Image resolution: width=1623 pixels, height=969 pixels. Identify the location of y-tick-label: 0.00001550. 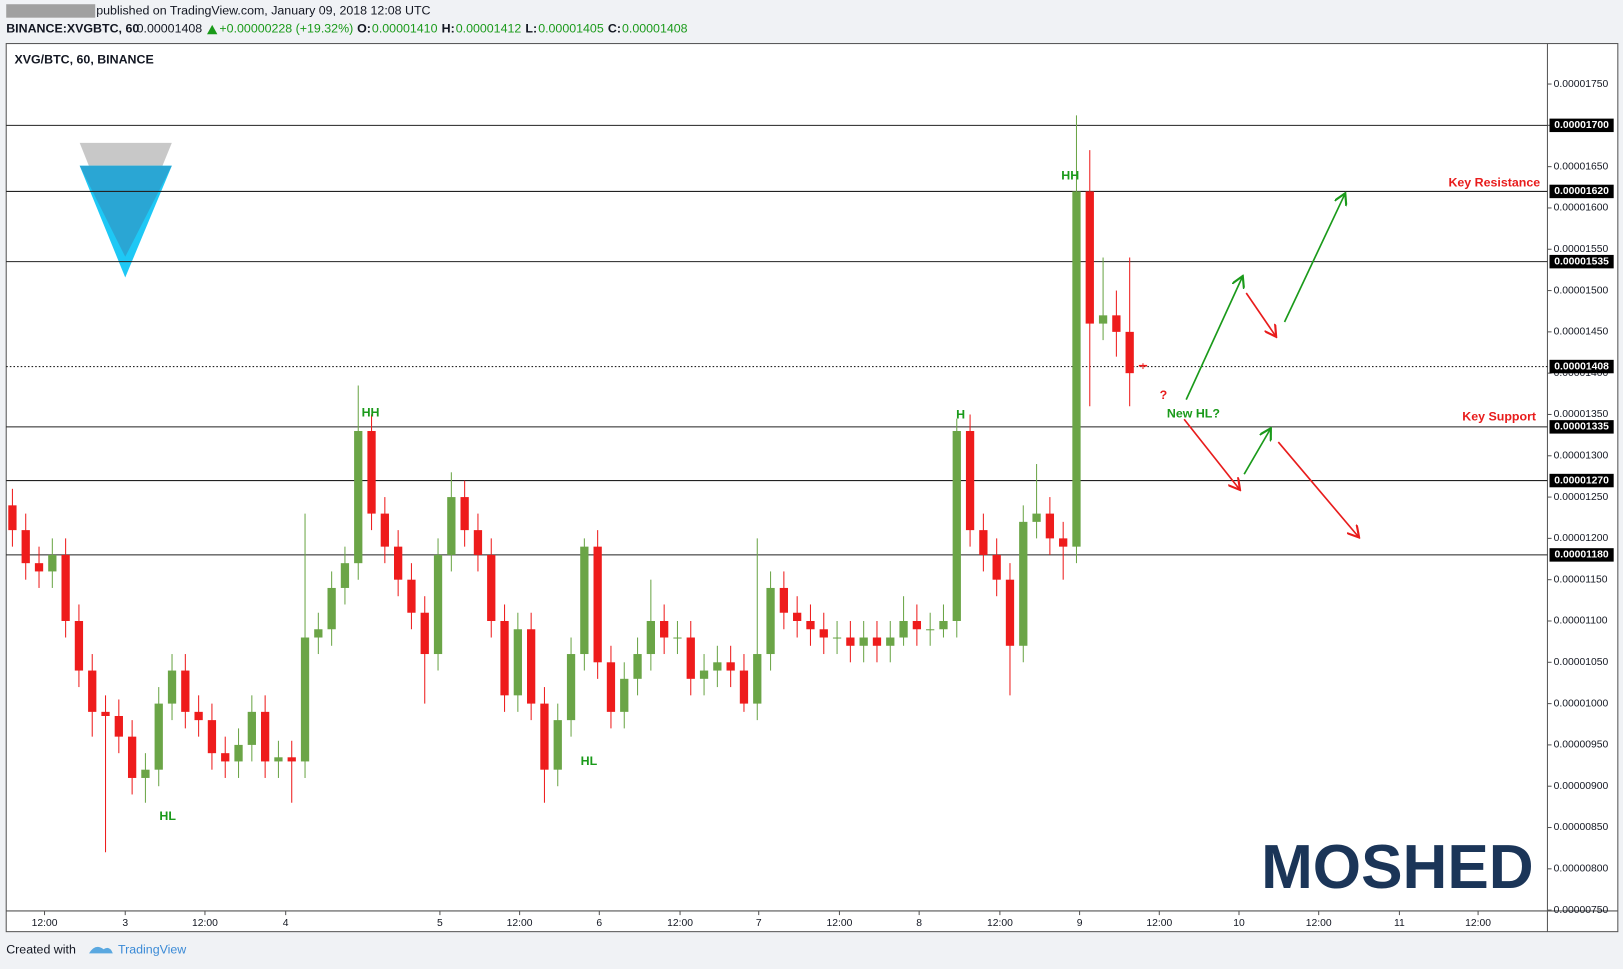
(1581, 249).